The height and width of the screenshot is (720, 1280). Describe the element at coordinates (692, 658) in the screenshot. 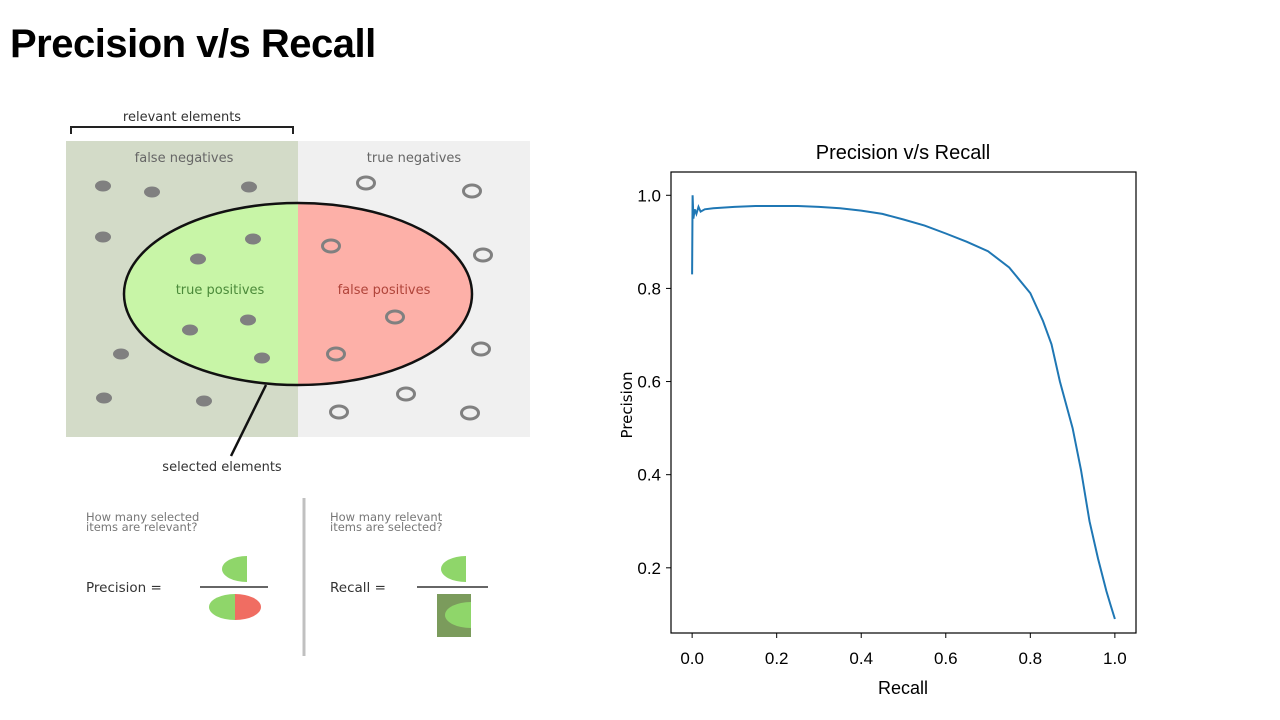

I see `x-tick-label: 0.0` at that location.